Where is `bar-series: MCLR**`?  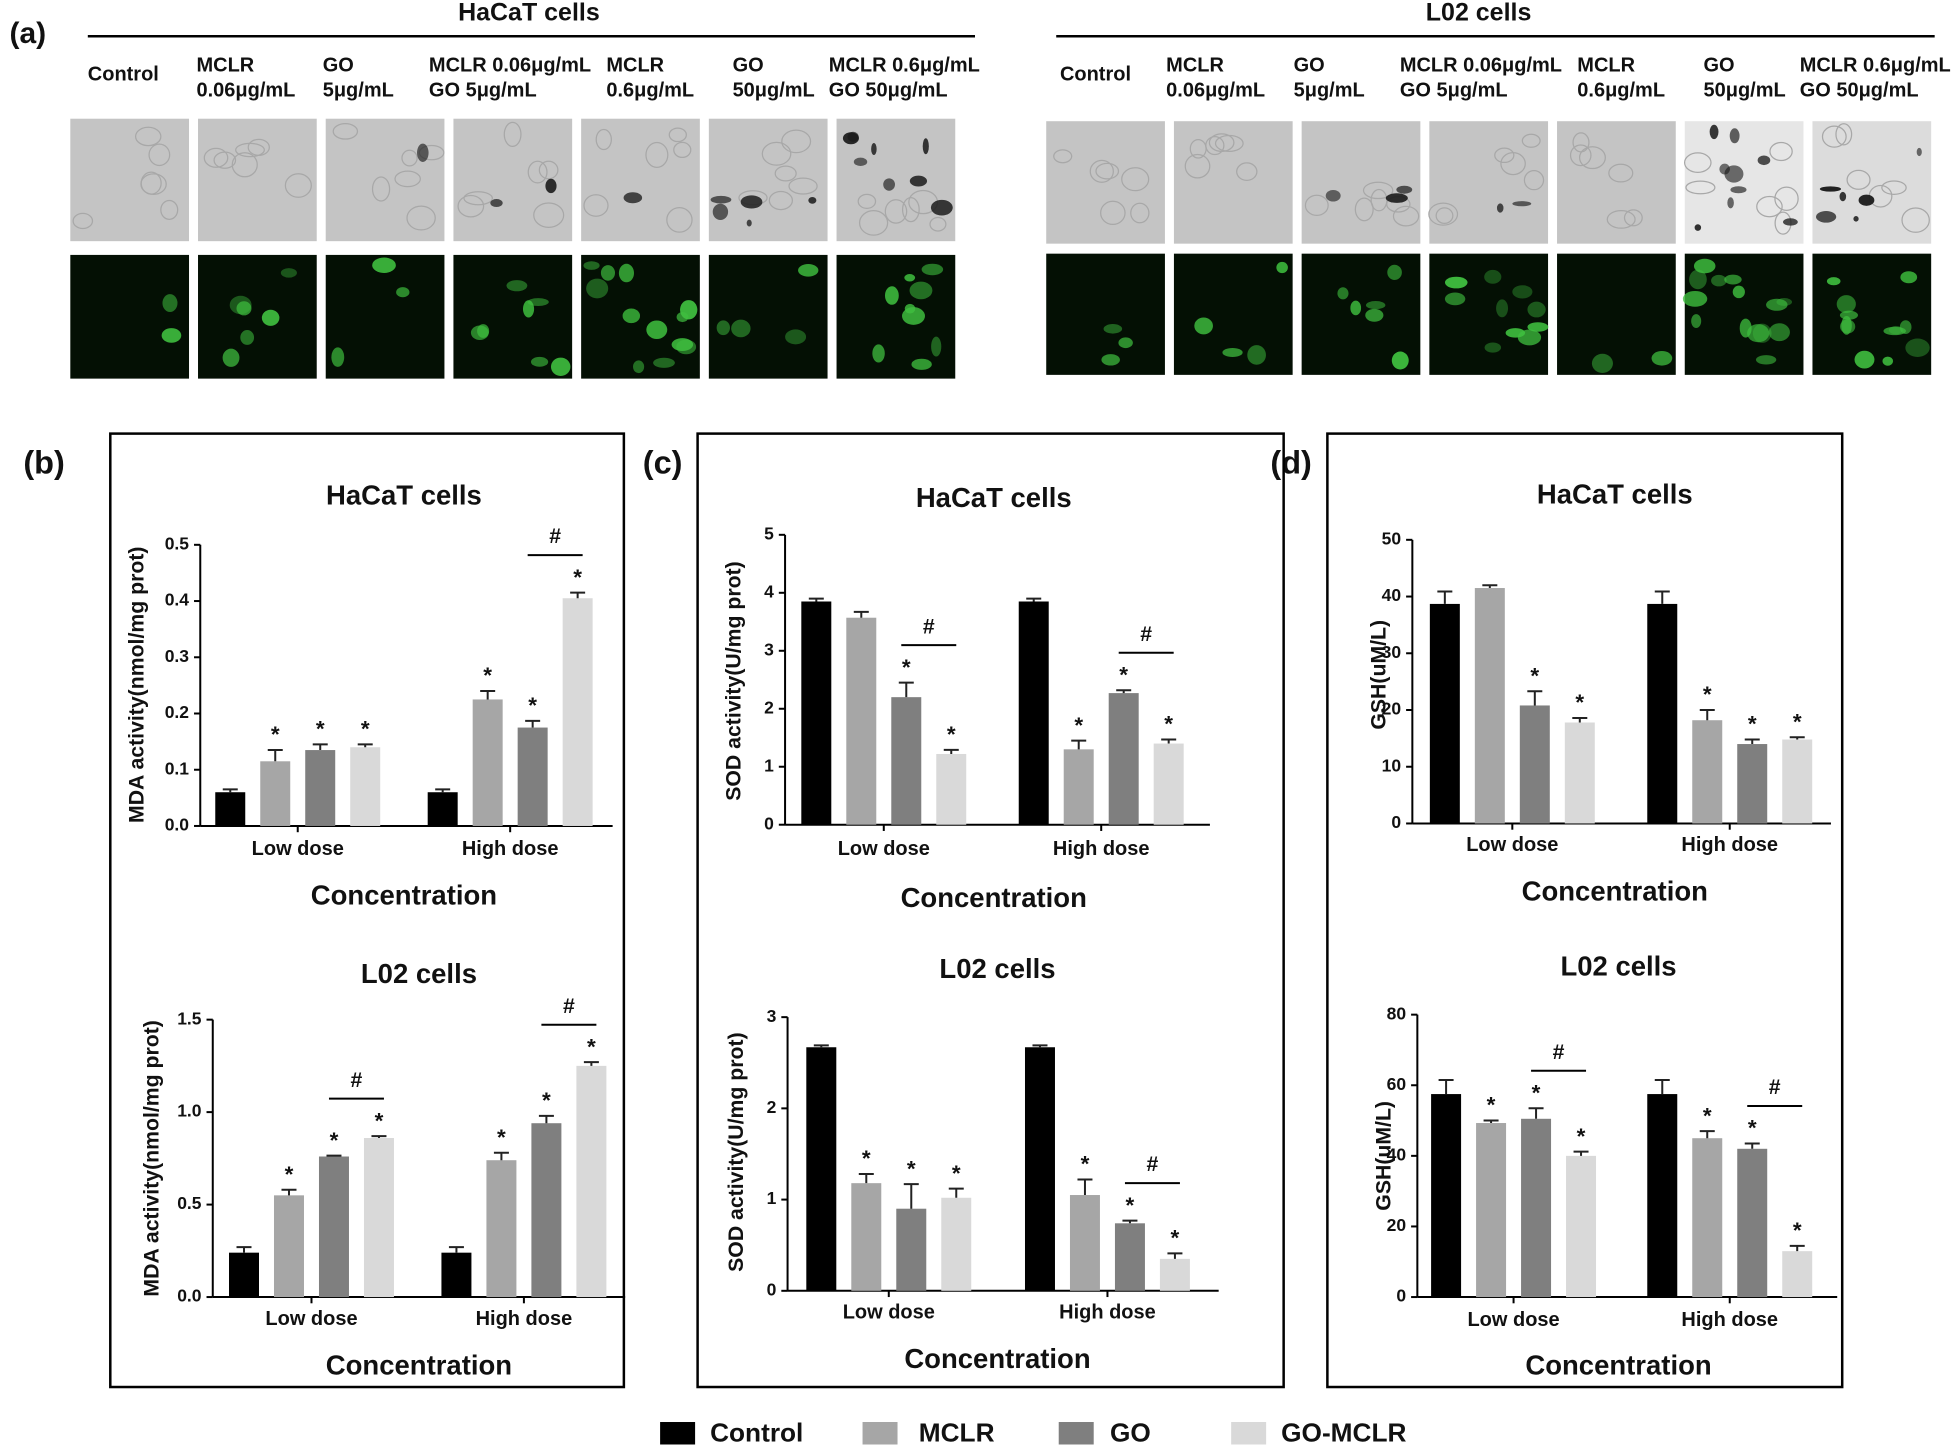
bar-series: MCLR** is located at coordinates (1599, 1195).